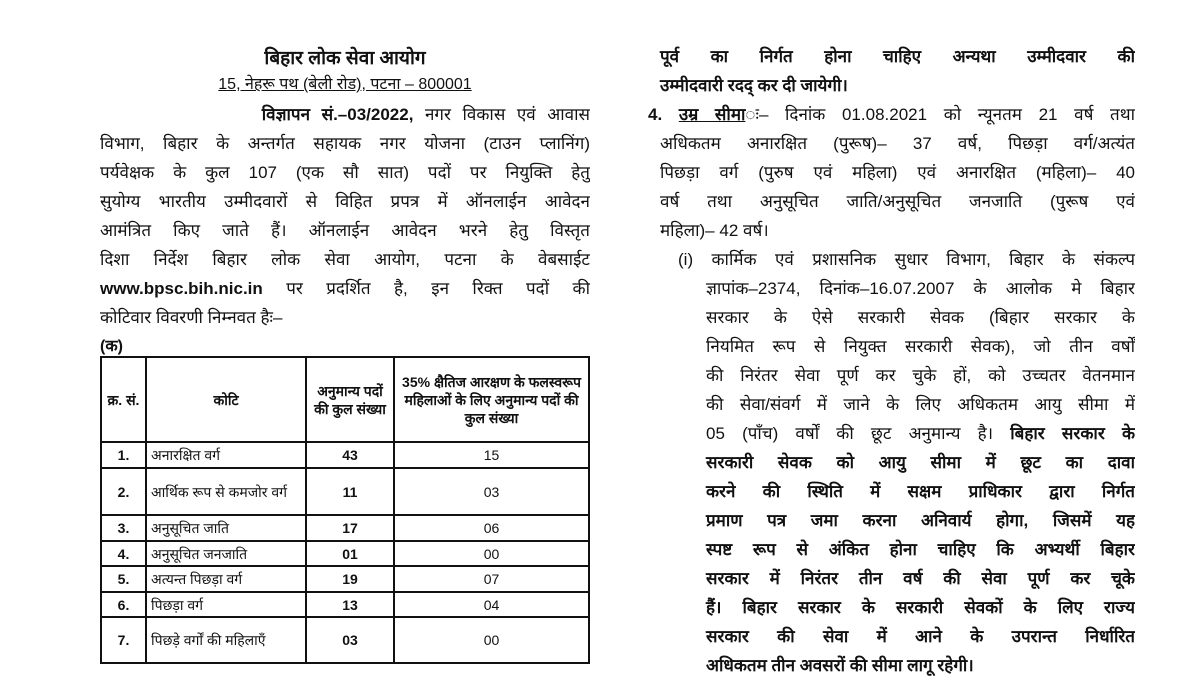 The height and width of the screenshot is (680, 1200). What do you see at coordinates (123, 579) in the screenshot?
I see `cell-sn: 5.` at bounding box center [123, 579].